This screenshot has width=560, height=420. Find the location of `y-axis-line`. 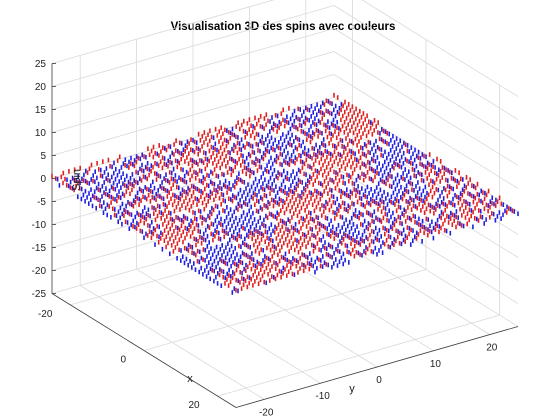

y-axis-line is located at coordinates (377, 367).